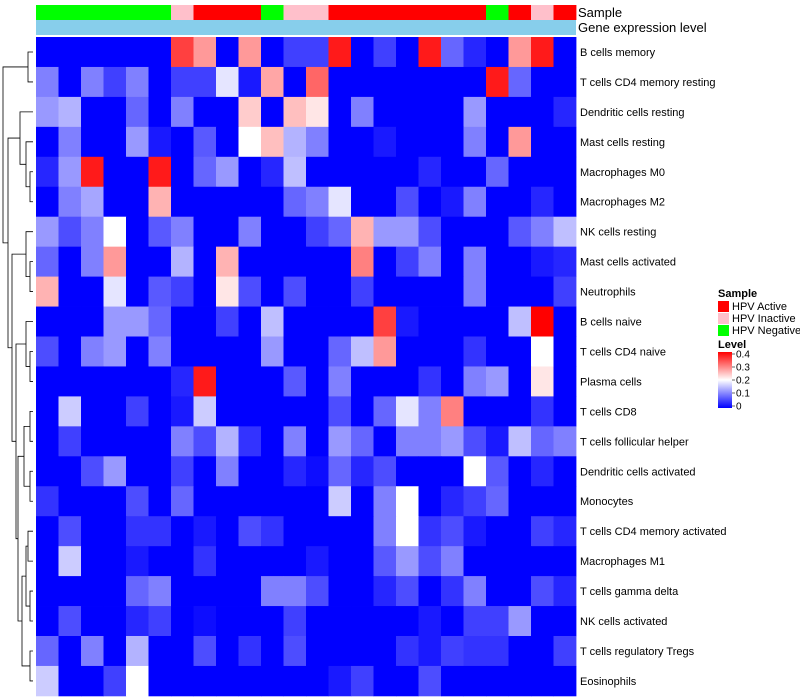 The height and width of the screenshot is (700, 800). What do you see at coordinates (622, 143) in the screenshot?
I see `row-label: Mast cells resting` at bounding box center [622, 143].